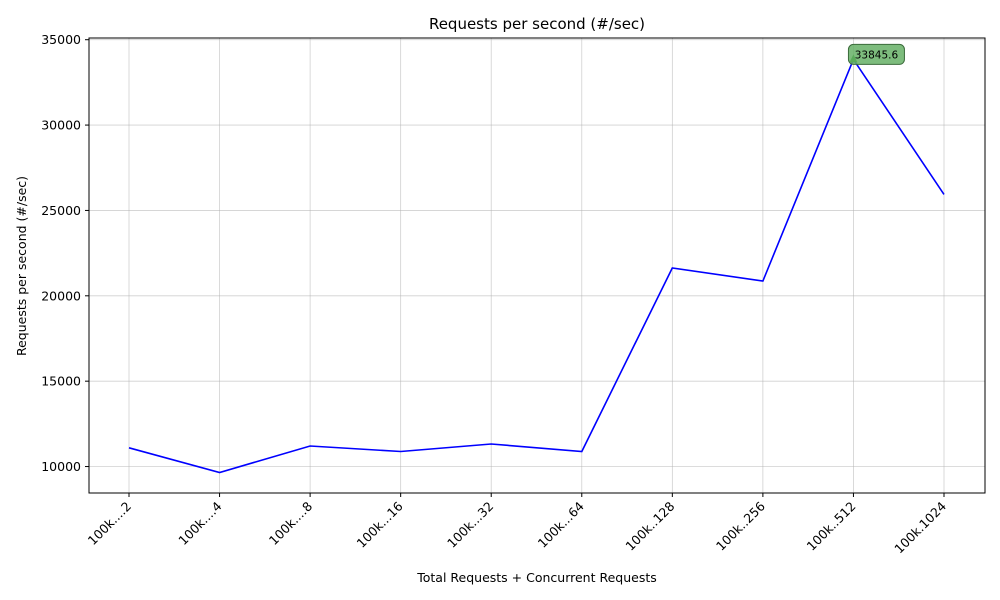 This screenshot has height=600, width=1000. What do you see at coordinates (537, 24) in the screenshot?
I see `chart-title: Requests per second (#/sec)` at bounding box center [537, 24].